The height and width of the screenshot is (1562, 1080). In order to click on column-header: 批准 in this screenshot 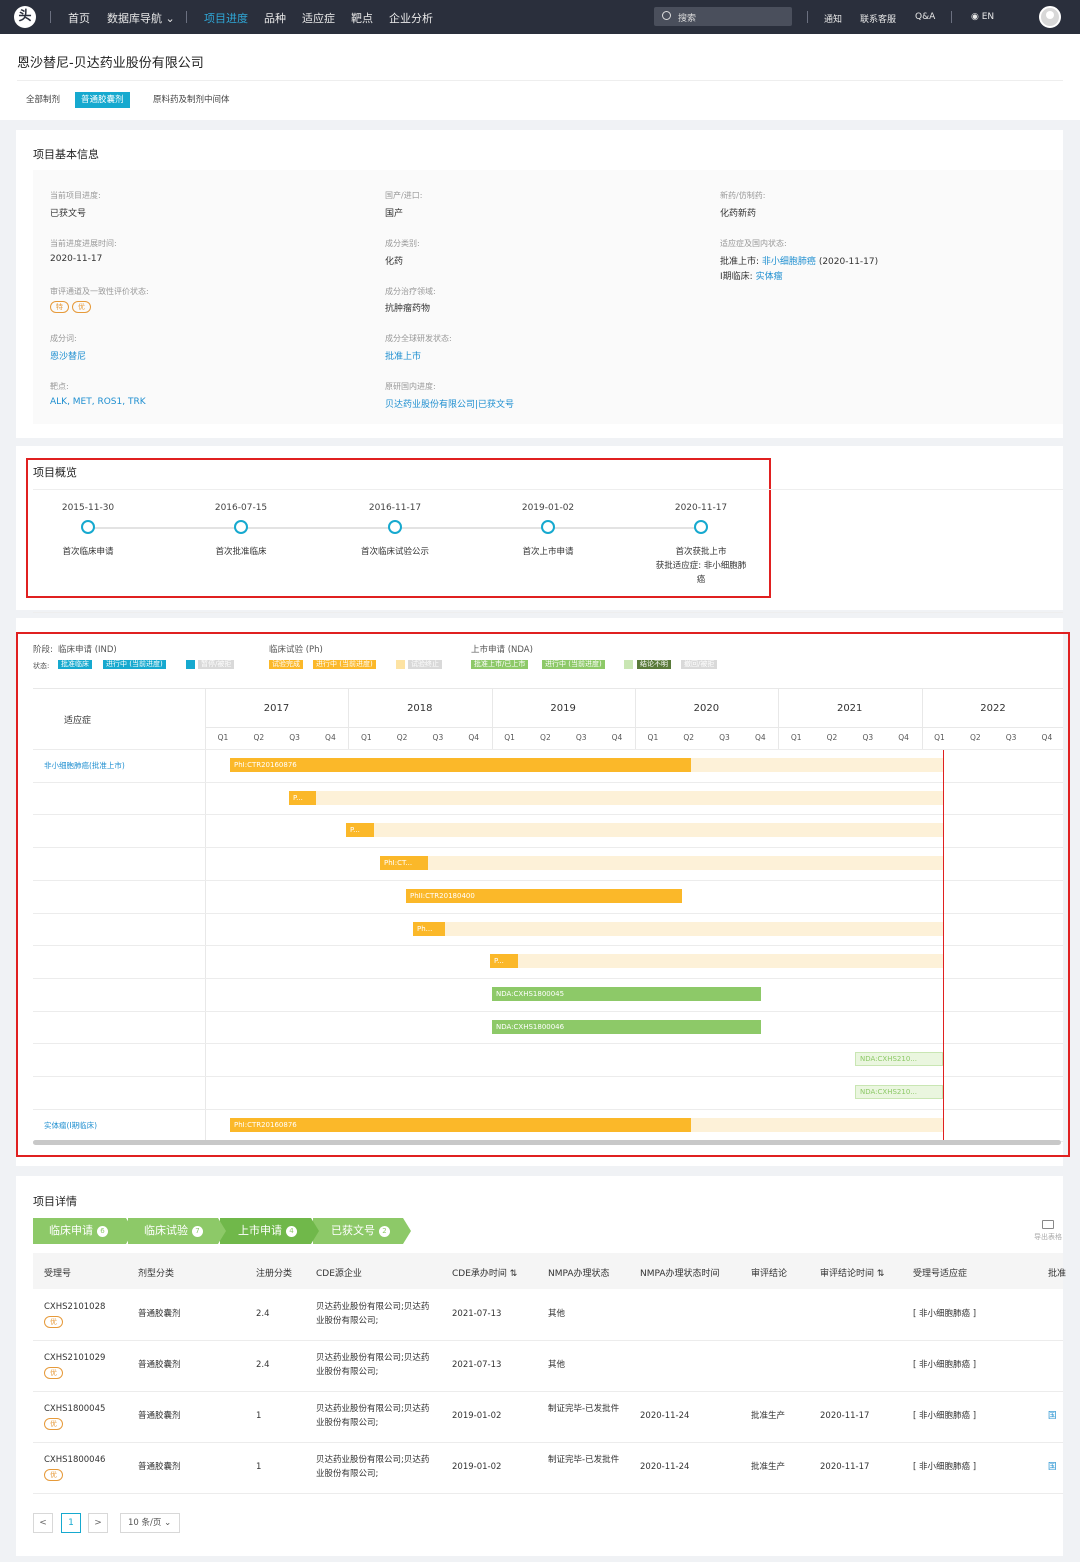, I will do `click(1057, 1274)`.